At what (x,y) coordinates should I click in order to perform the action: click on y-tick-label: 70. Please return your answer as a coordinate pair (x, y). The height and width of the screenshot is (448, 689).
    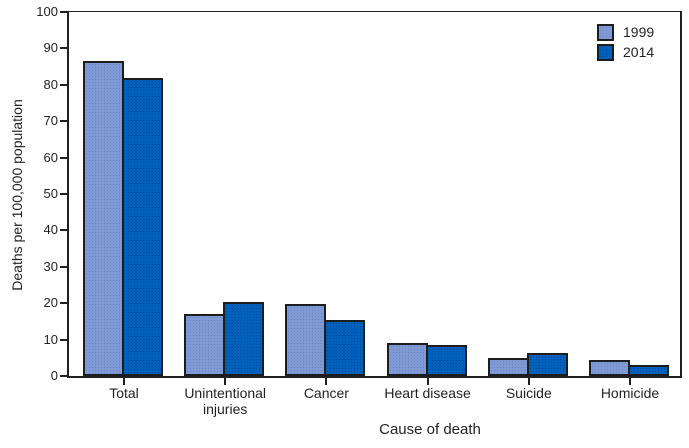
    Looking at the image, I should click on (50, 121).